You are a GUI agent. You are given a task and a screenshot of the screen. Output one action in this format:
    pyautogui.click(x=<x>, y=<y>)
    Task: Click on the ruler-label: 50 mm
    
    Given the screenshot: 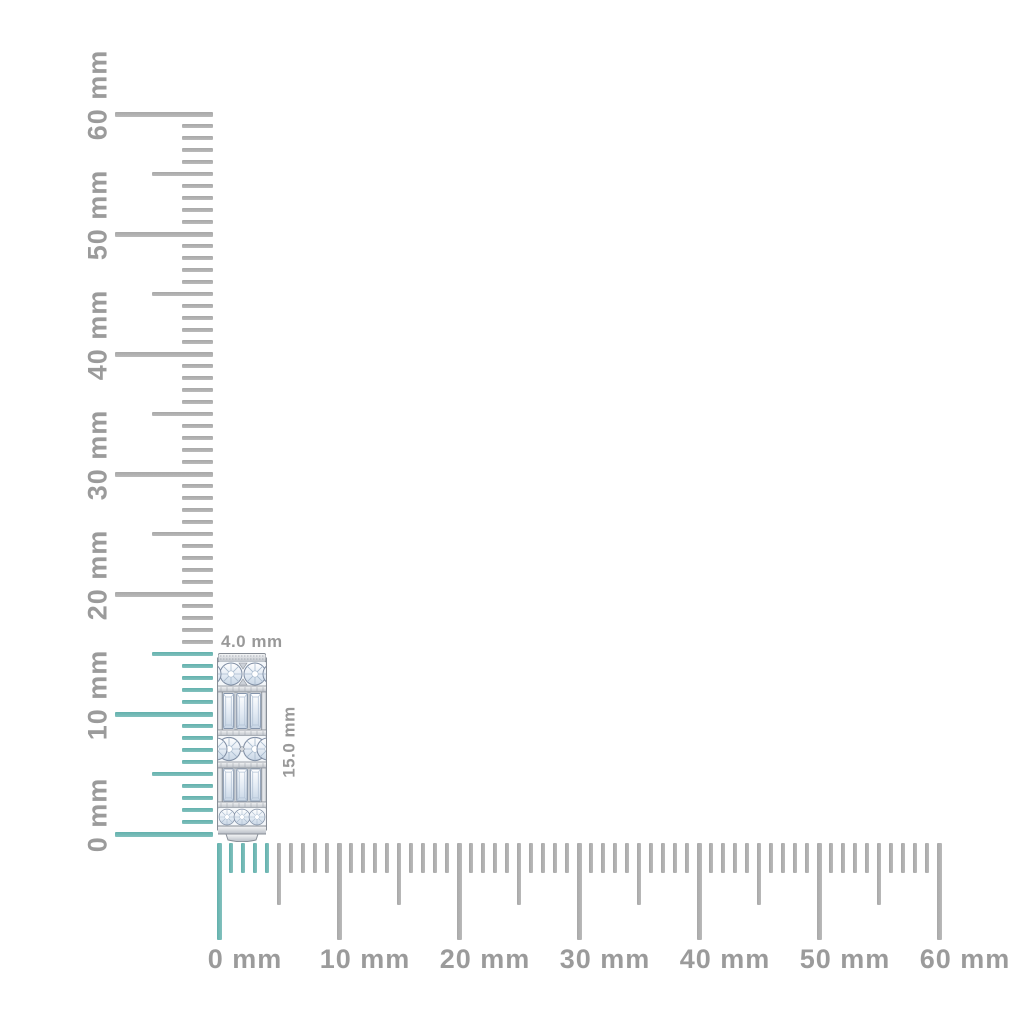 What is the action you would take?
    pyautogui.click(x=97, y=215)
    